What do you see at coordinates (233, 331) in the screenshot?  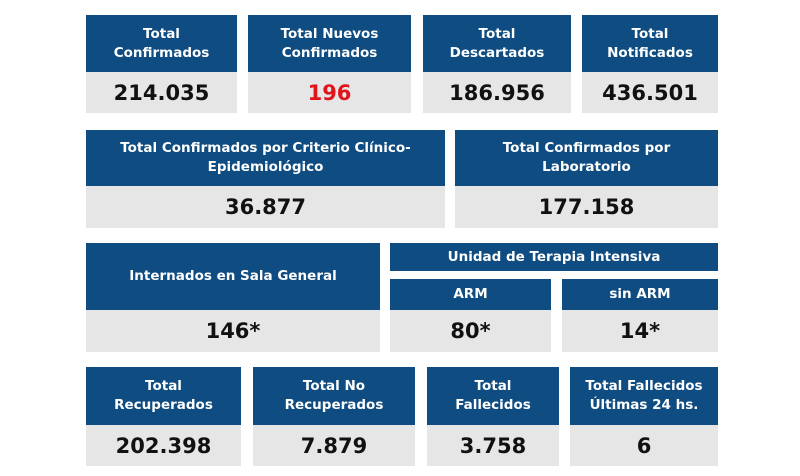 I see `card-value: 146*` at bounding box center [233, 331].